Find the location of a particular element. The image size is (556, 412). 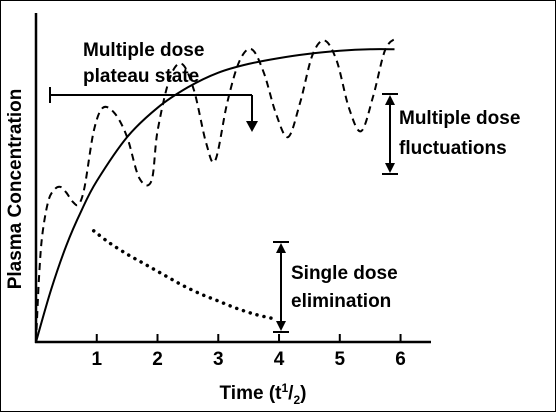

single-dose-arrowhead-bottom is located at coordinates (281, 326).